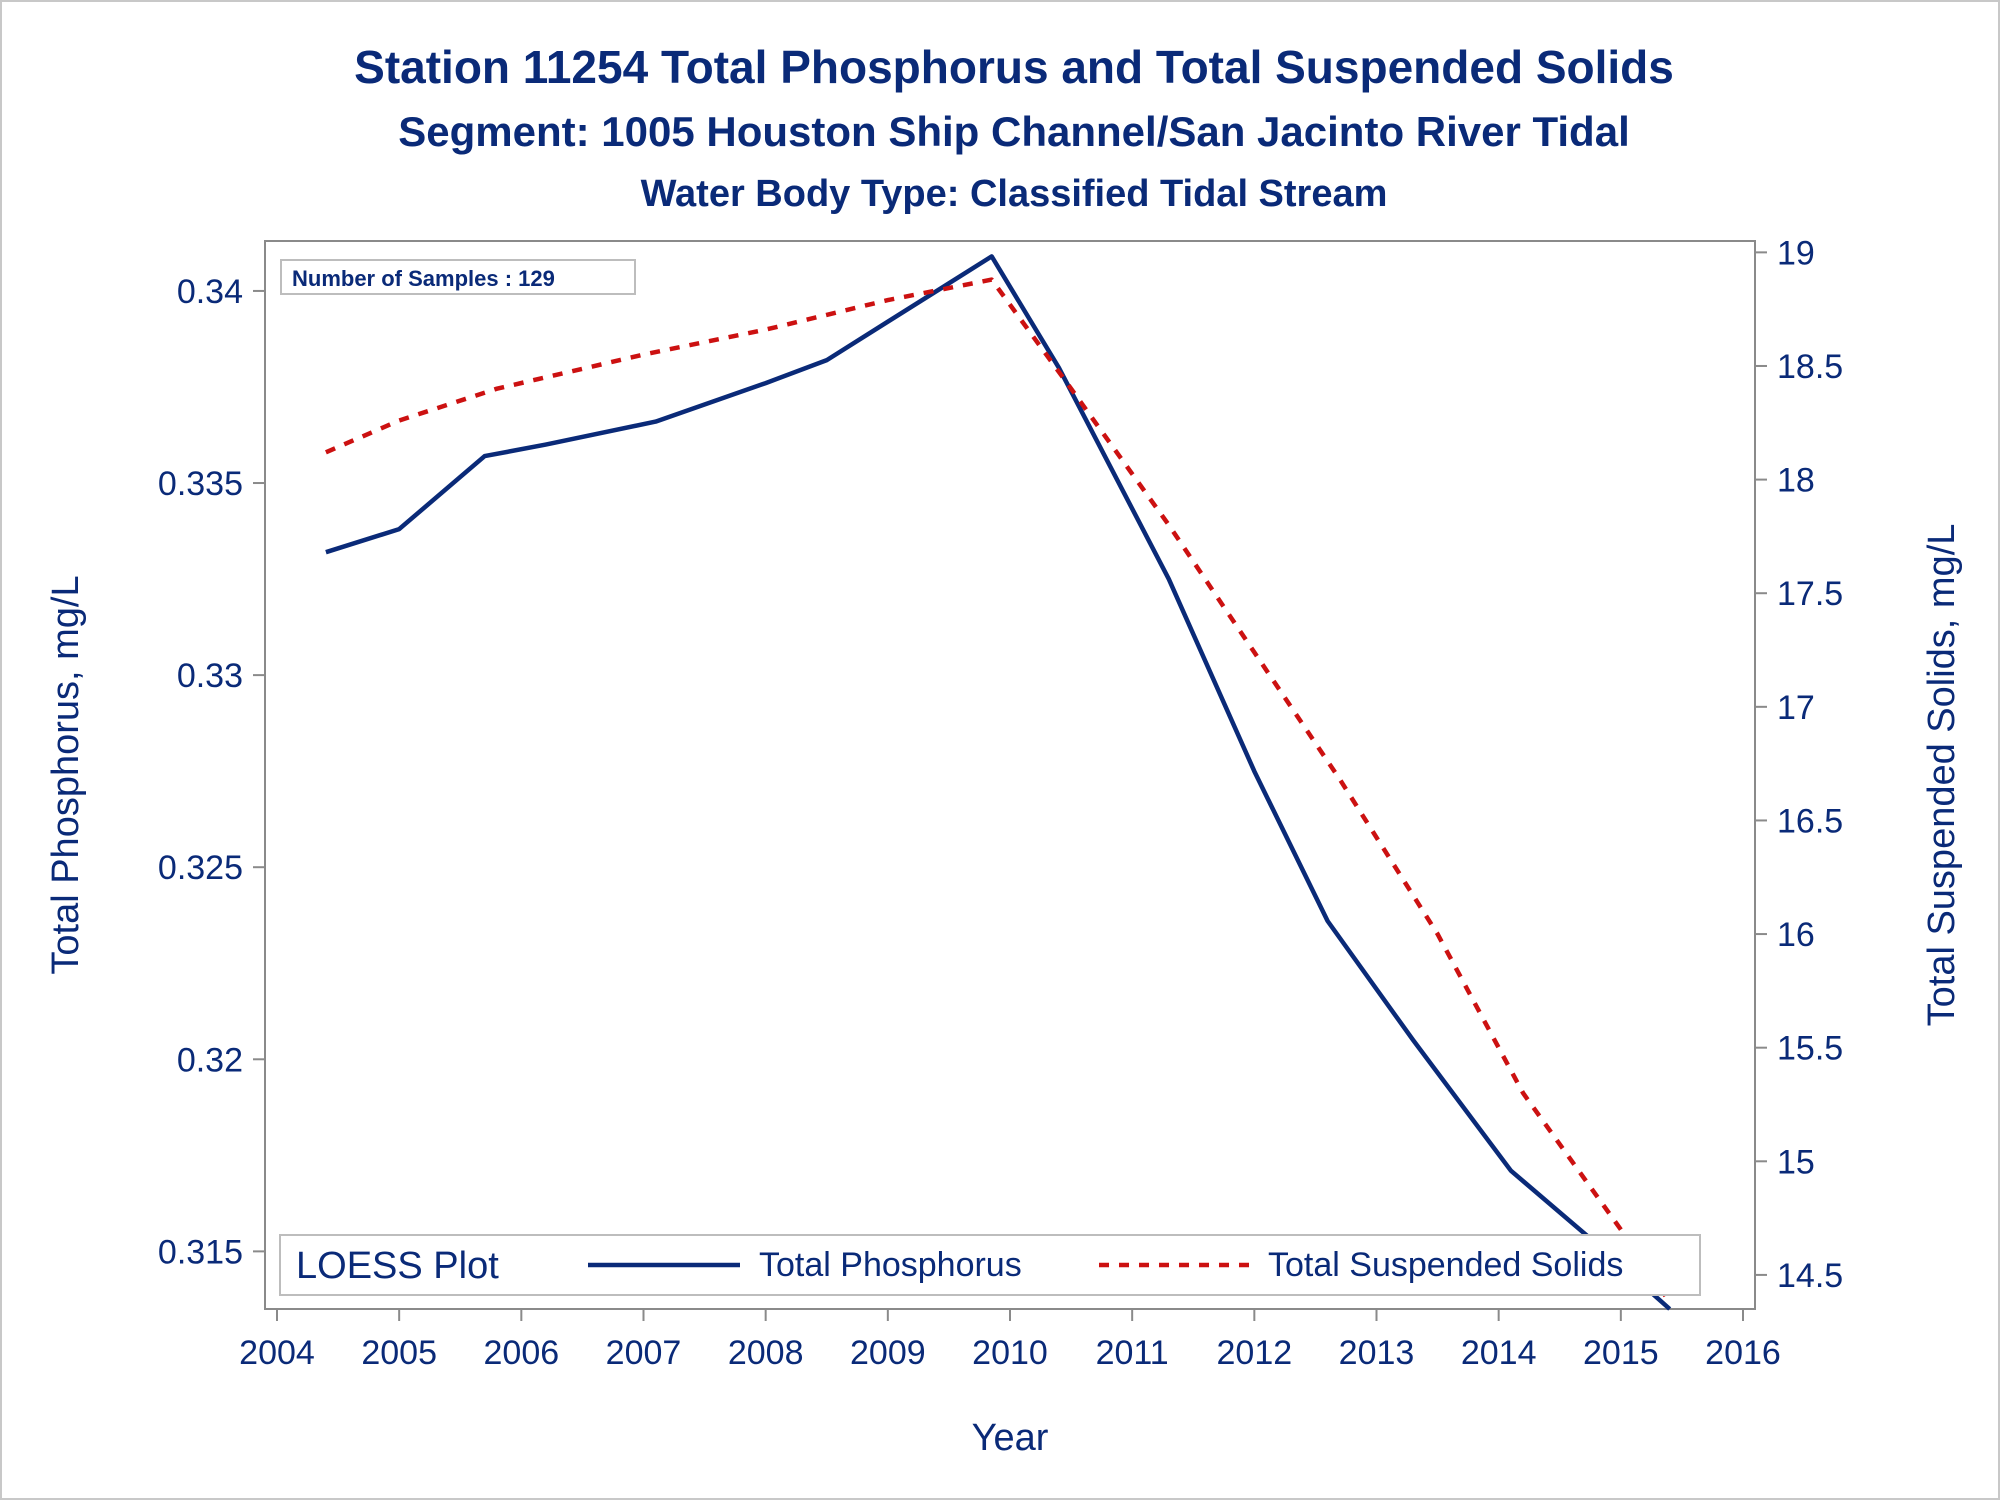  I want to click on y-right-tick-label: 15.5, so click(1810, 1049).